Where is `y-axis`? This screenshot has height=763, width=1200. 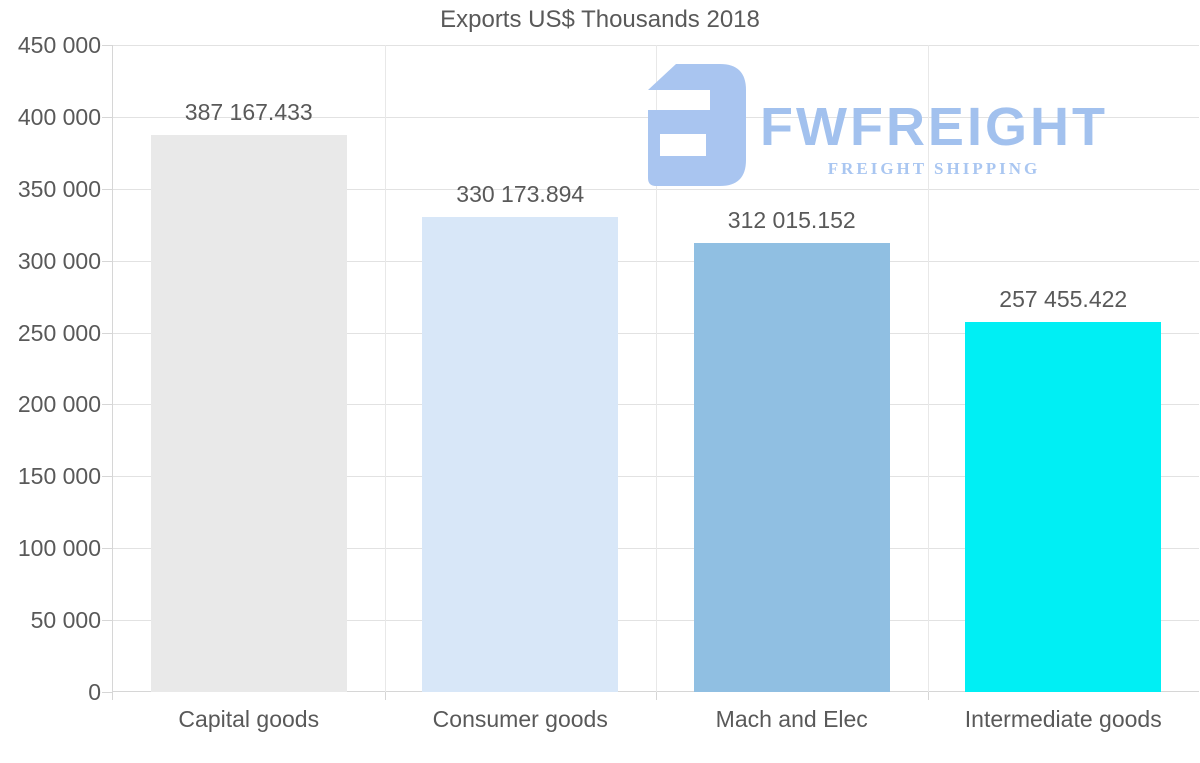
y-axis is located at coordinates (112, 372).